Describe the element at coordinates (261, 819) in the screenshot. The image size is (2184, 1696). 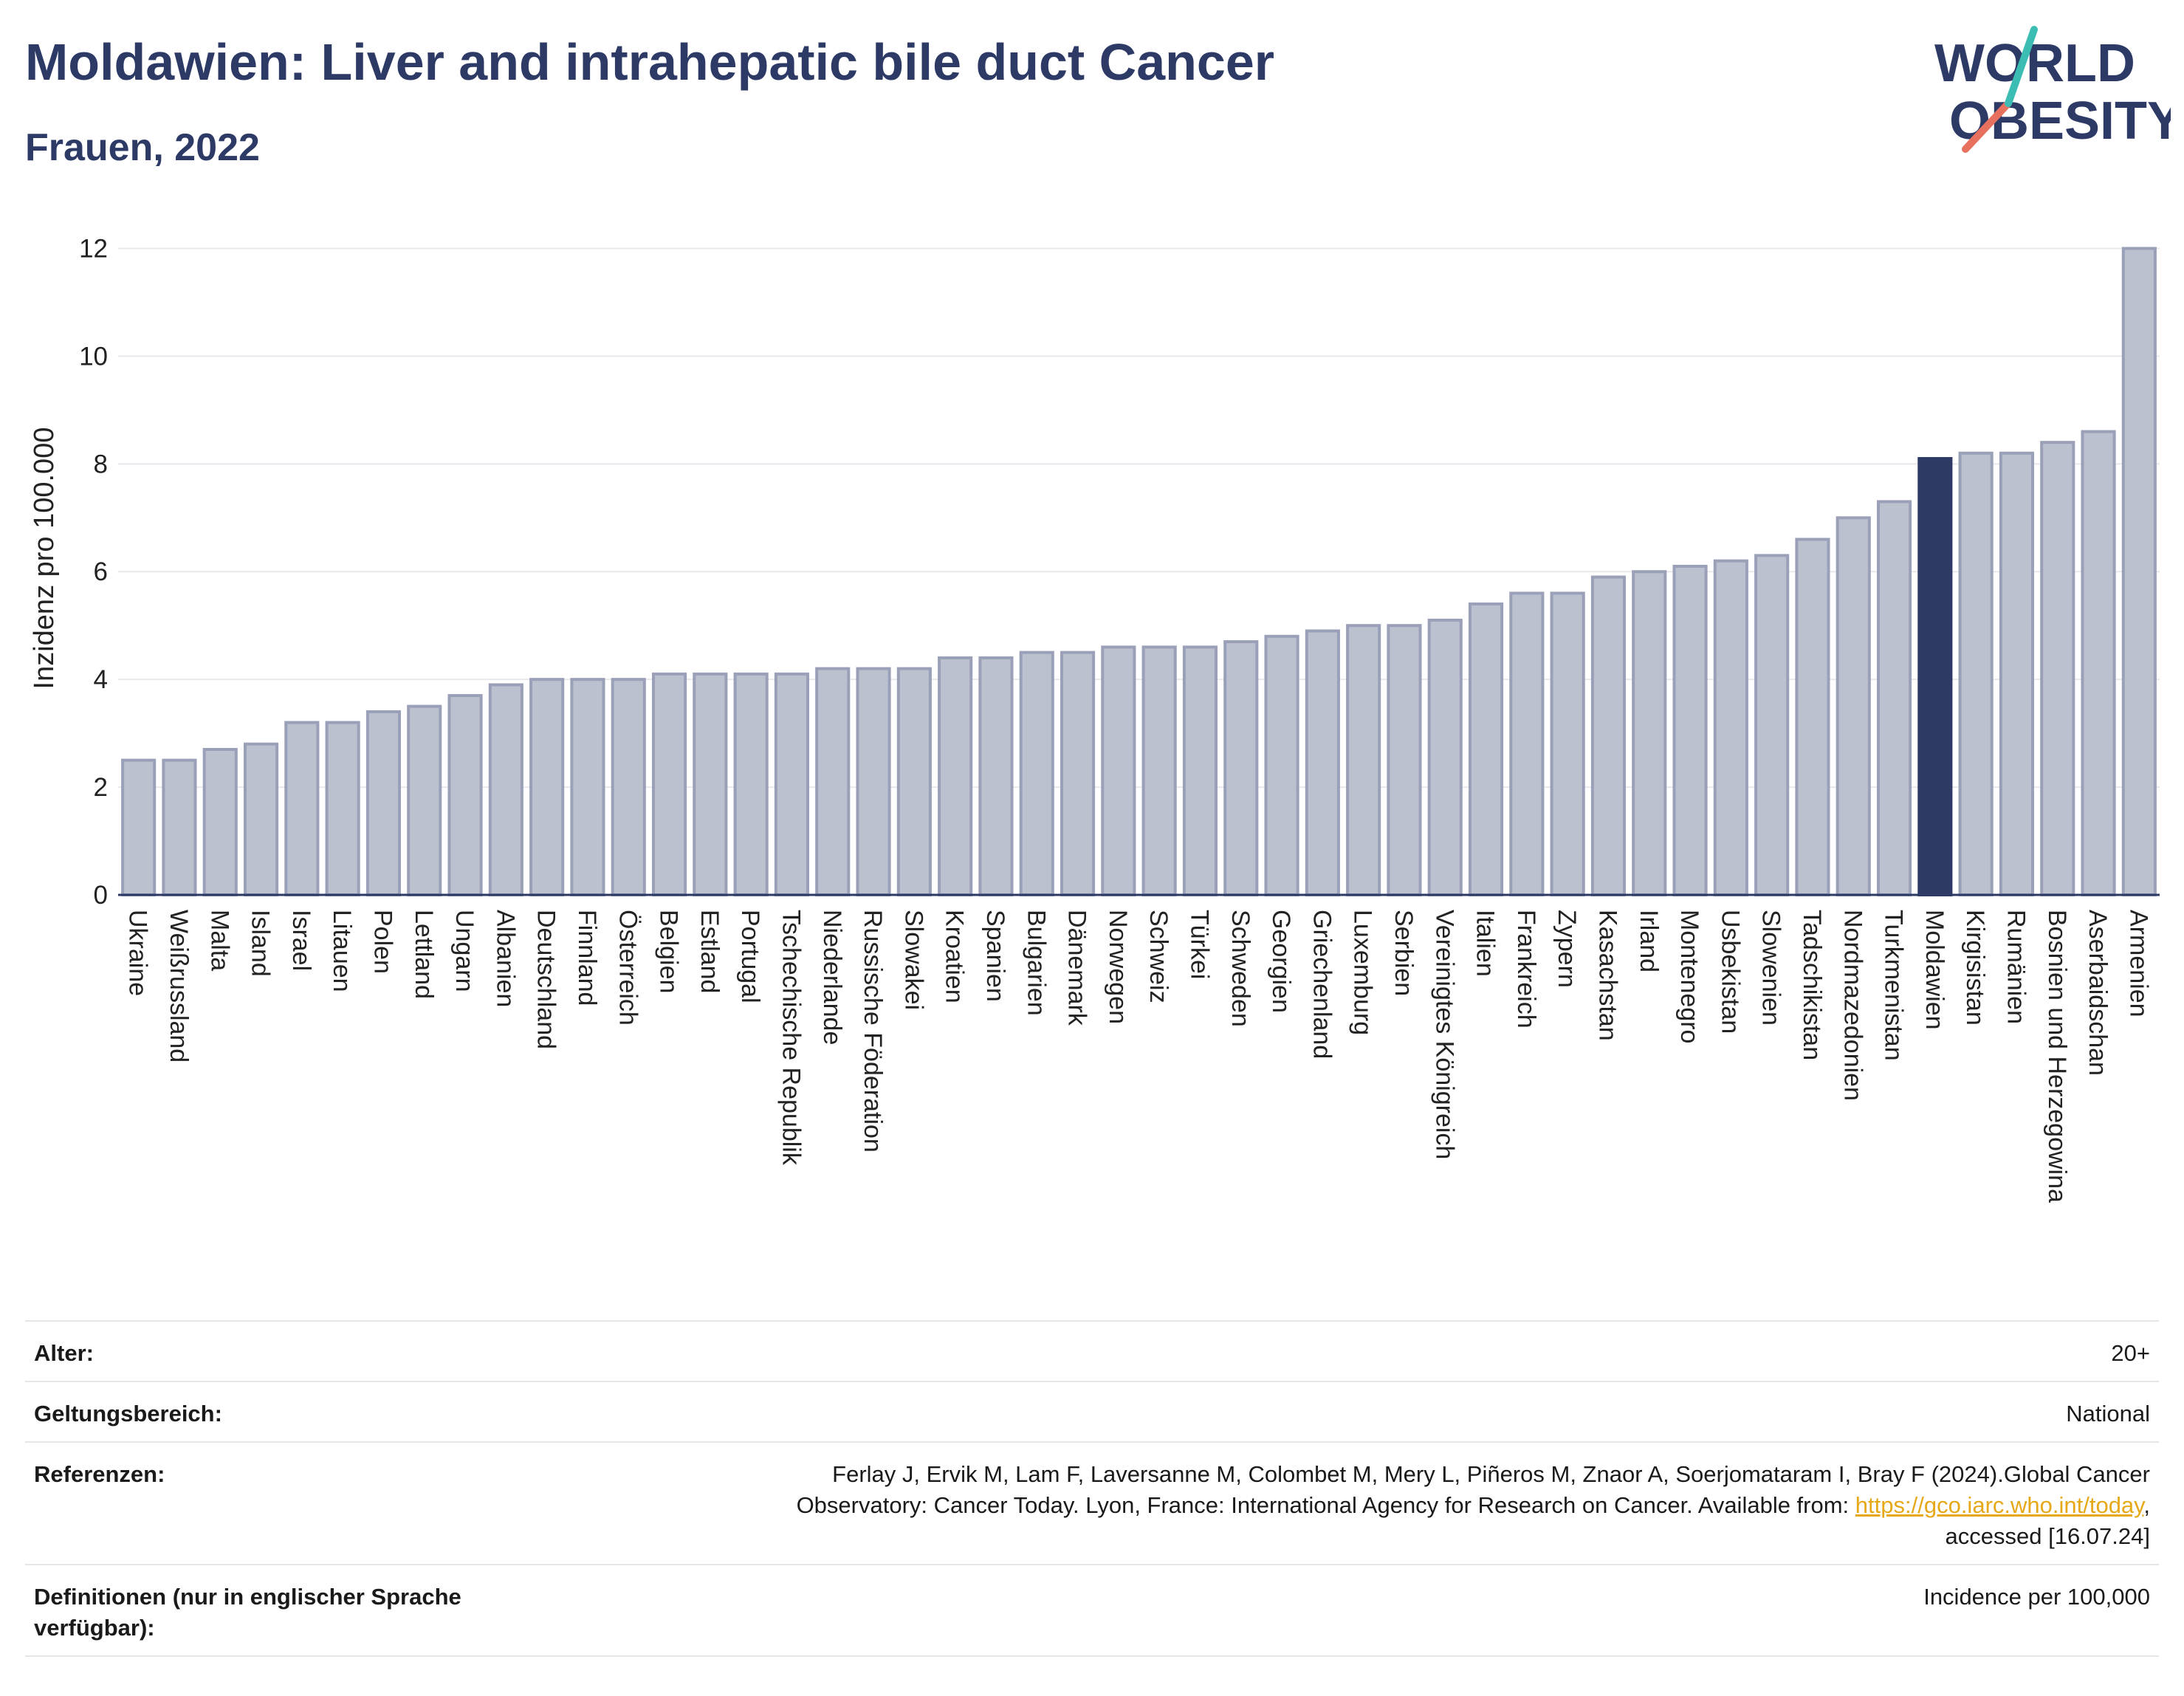
I see `bar-island` at that location.